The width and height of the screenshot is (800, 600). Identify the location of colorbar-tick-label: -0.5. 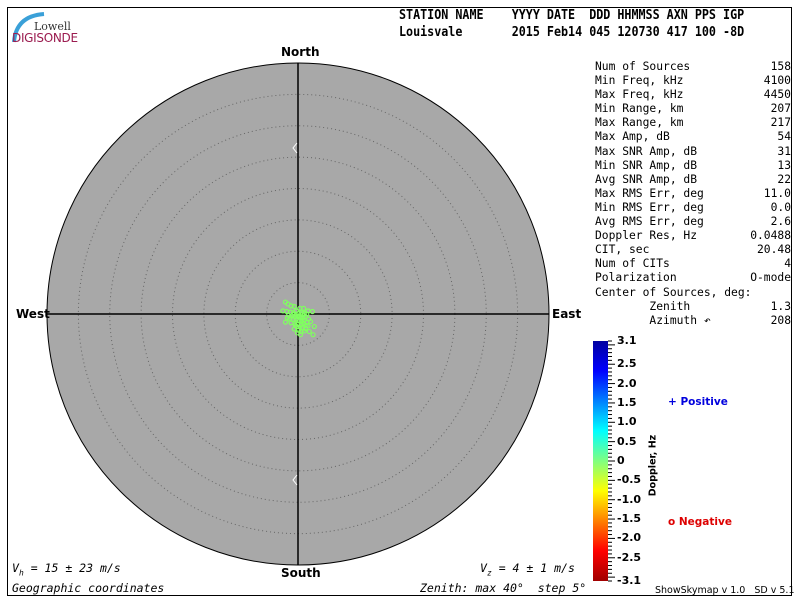
(629, 480).